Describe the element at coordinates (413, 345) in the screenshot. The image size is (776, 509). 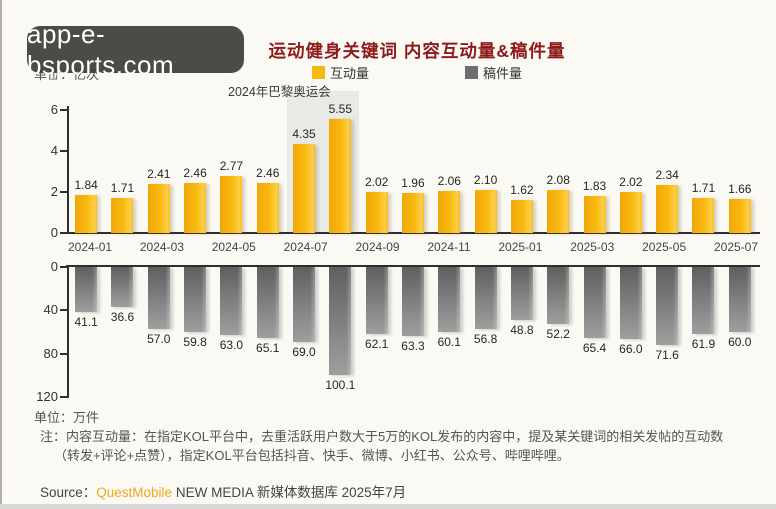
I see `article-value-label: 63.3` at that location.